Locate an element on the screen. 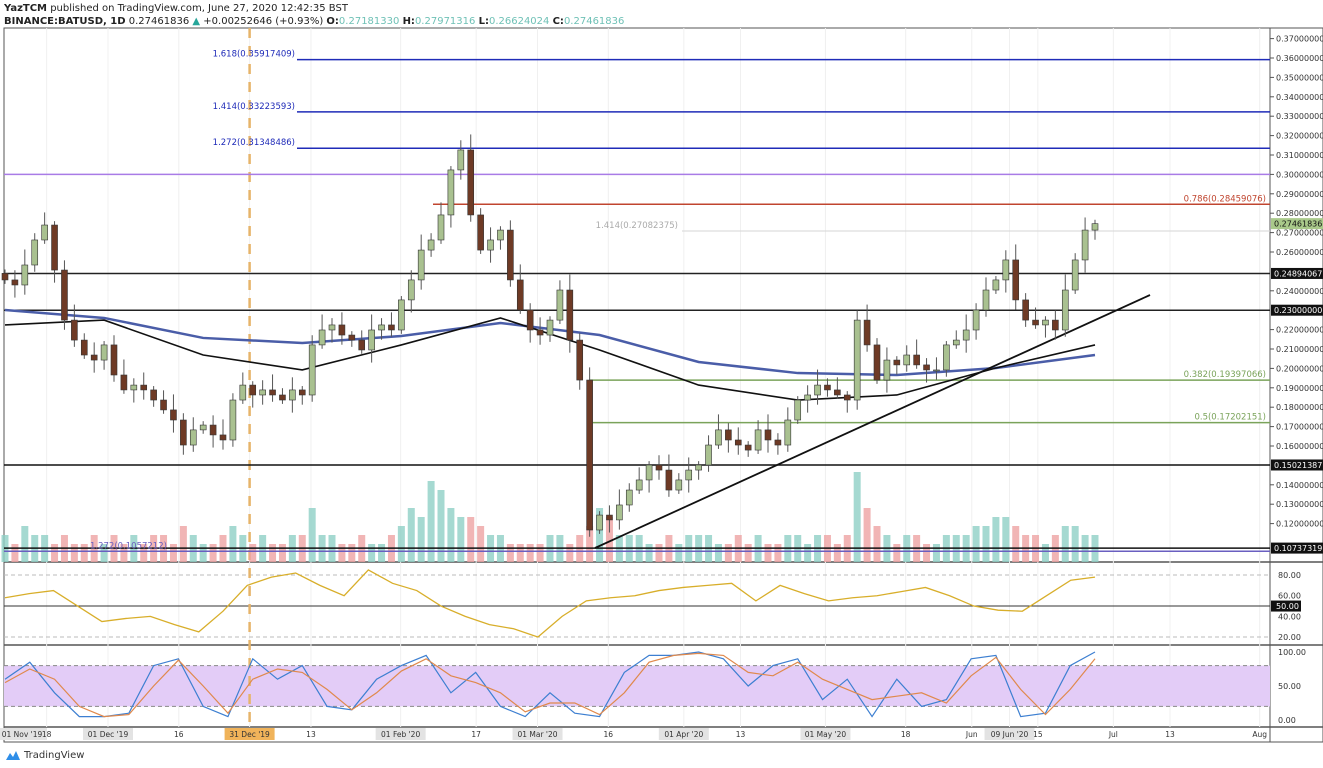  time-tick-badge is located at coordinates (825, 734).